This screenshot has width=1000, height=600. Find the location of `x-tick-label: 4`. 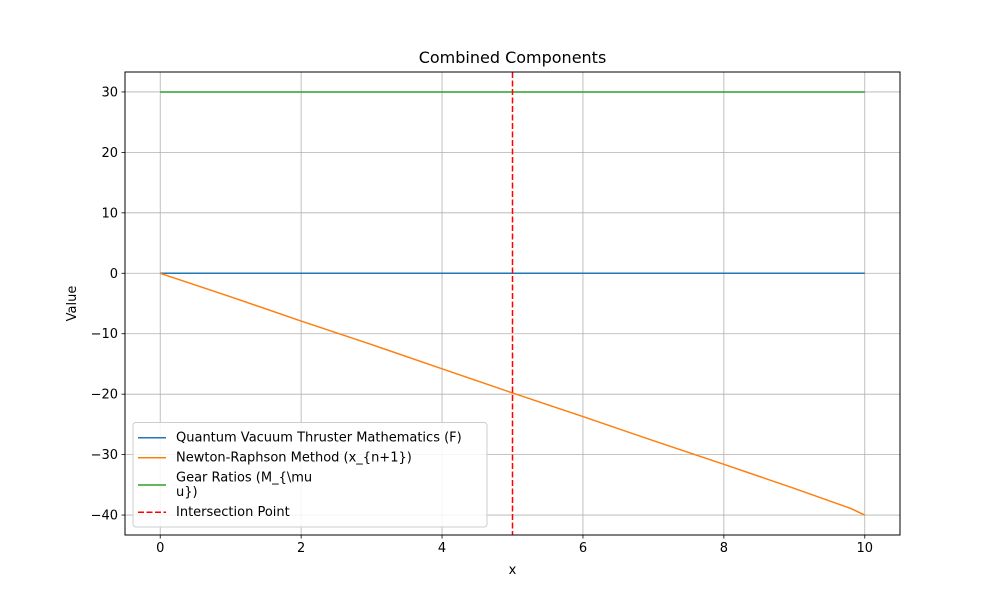

x-tick-label: 4 is located at coordinates (442, 548).